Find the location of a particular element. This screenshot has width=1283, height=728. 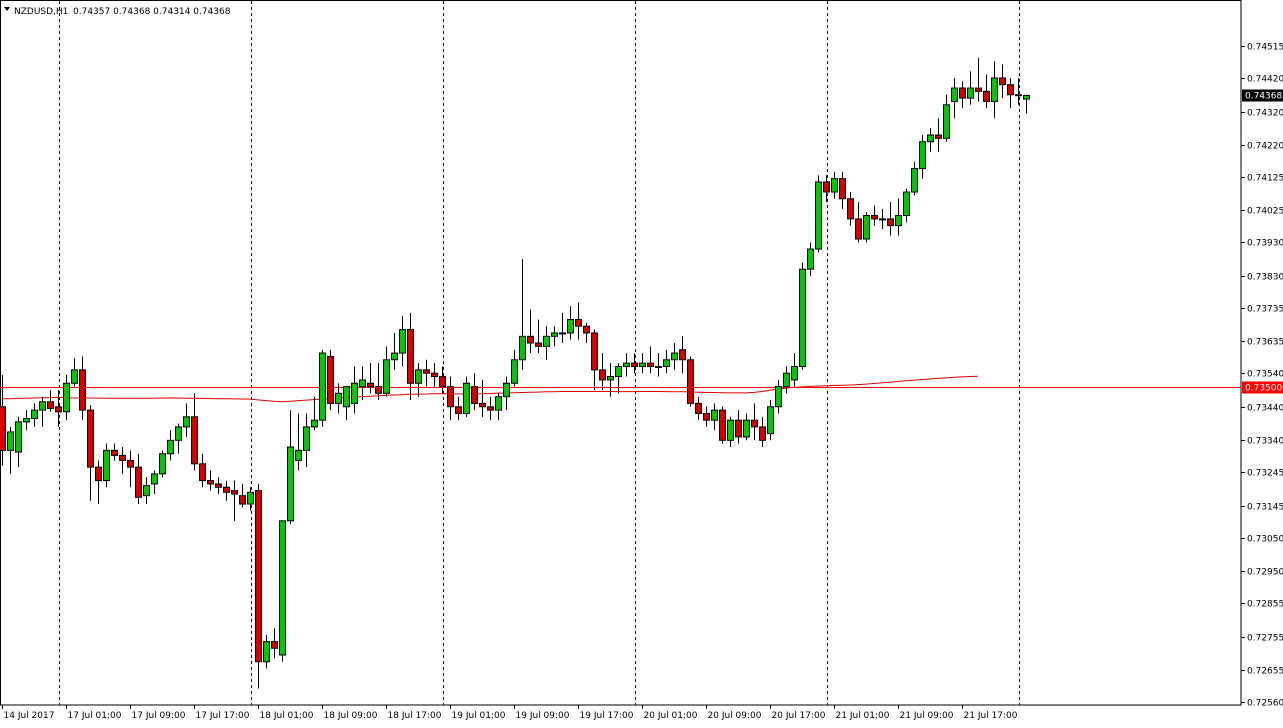

x-tick-label: 19 Jul 01:00 is located at coordinates (479, 716).